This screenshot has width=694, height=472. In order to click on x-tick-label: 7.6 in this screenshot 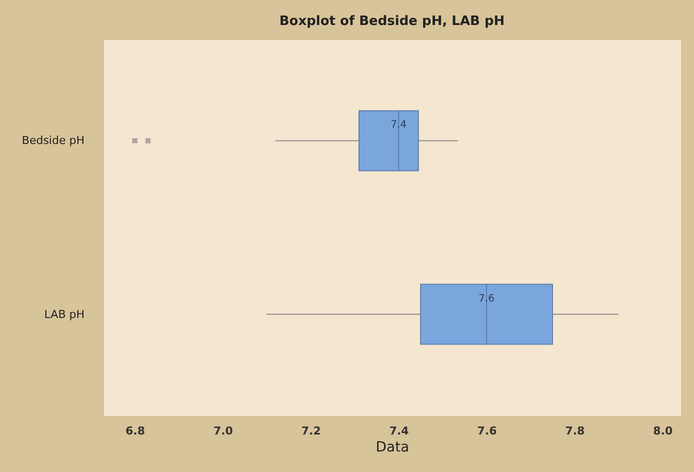, I will do `click(487, 431)`.